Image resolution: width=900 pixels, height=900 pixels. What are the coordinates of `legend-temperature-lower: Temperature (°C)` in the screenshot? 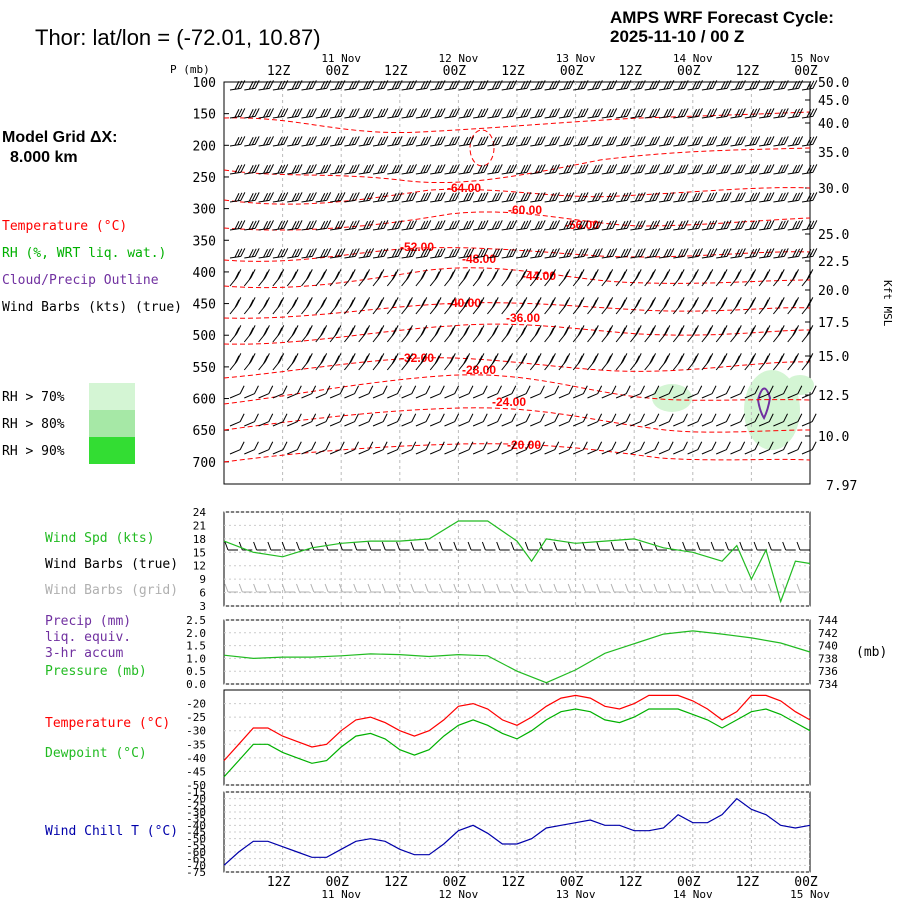 It's located at (107, 723).